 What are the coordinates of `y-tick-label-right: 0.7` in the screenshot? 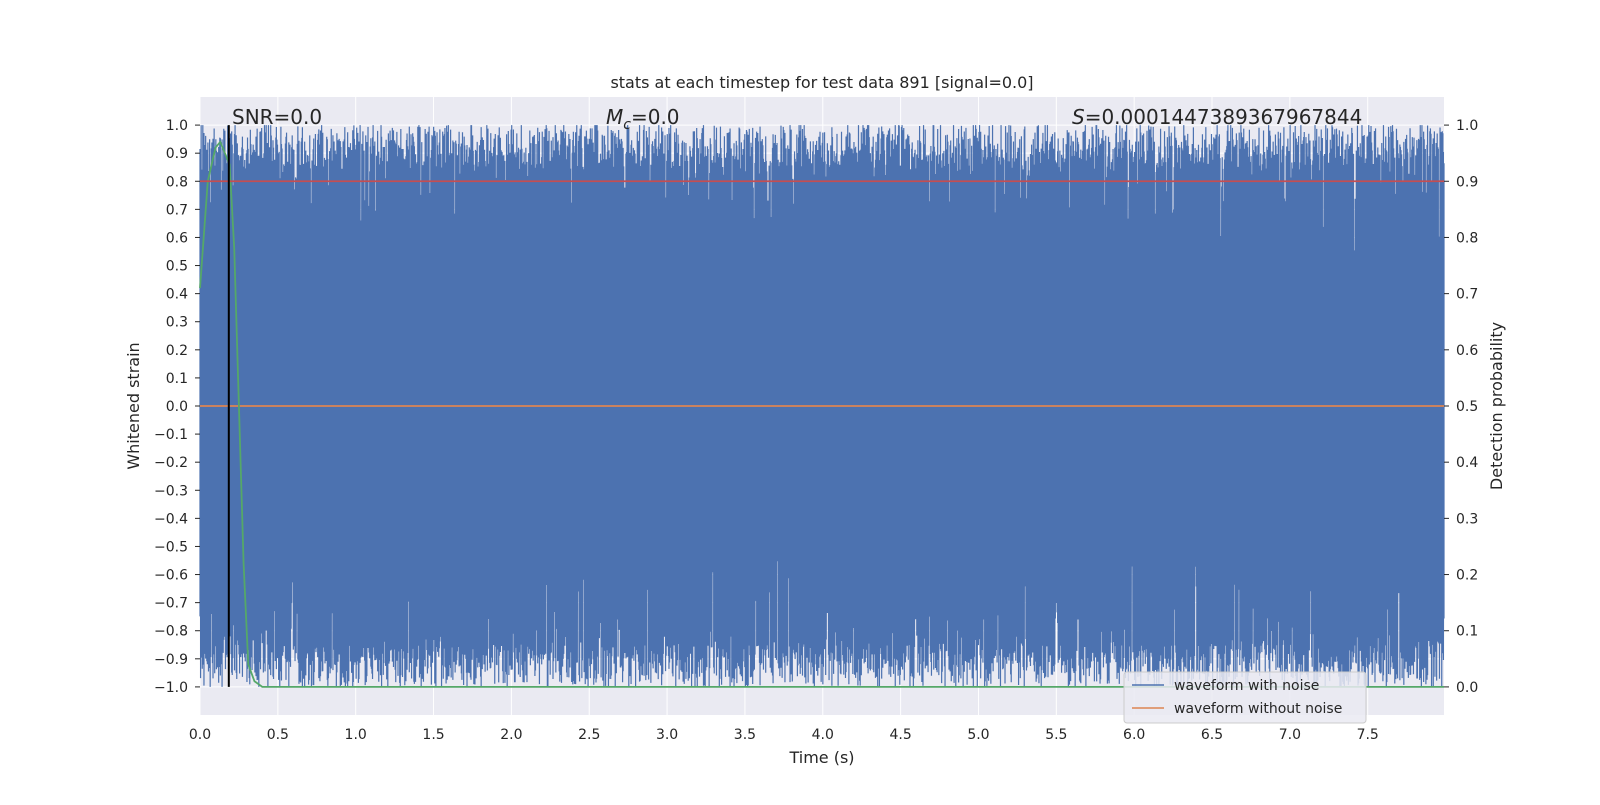 It's located at (1467, 295).